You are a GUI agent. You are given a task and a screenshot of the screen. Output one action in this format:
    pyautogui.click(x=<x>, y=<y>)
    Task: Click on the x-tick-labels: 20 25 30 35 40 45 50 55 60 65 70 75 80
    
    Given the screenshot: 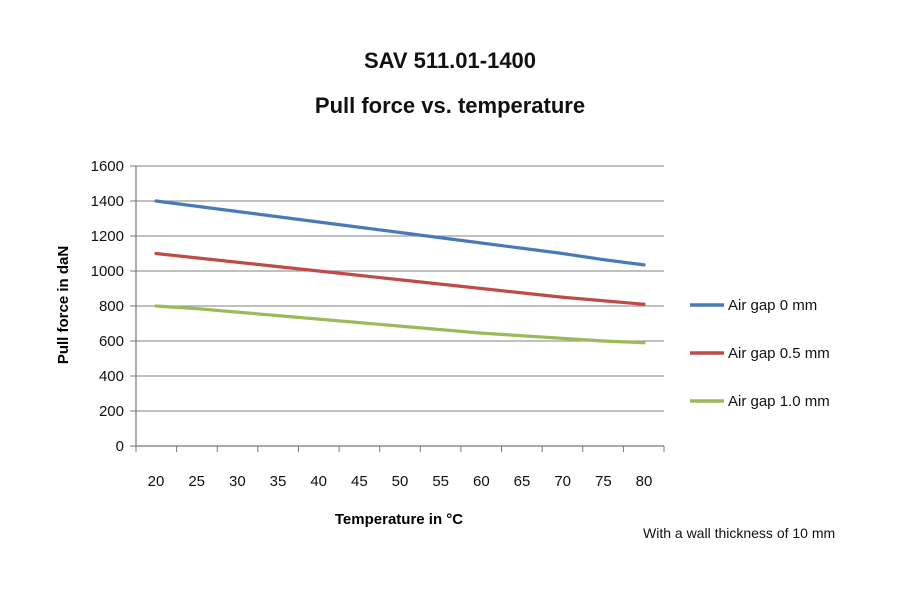 What is the action you would take?
    pyautogui.click(x=400, y=481)
    